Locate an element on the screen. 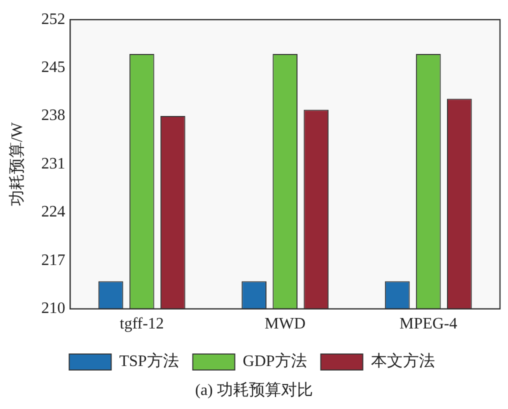  y-tick-label: 245 is located at coordinates (53, 67).